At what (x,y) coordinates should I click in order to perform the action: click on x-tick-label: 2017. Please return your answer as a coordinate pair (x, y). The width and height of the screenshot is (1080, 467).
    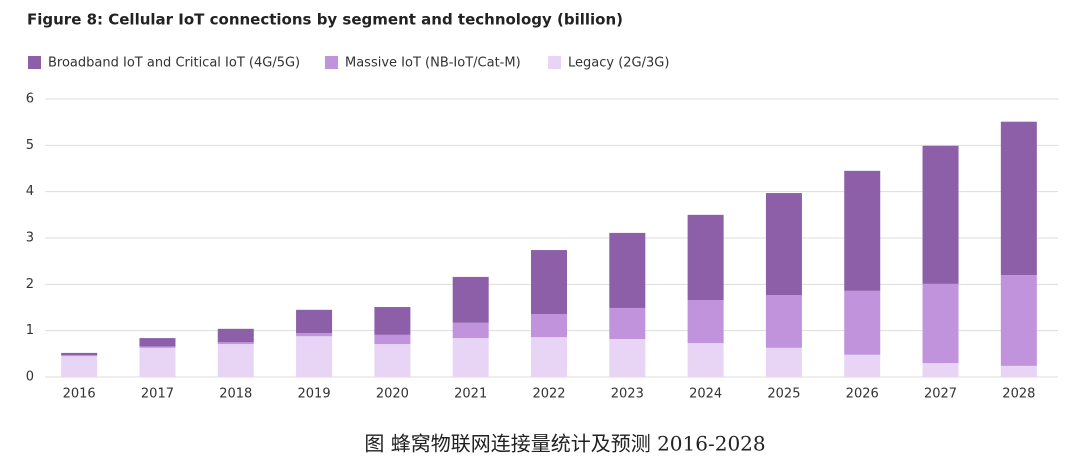
    Looking at the image, I should click on (157, 394).